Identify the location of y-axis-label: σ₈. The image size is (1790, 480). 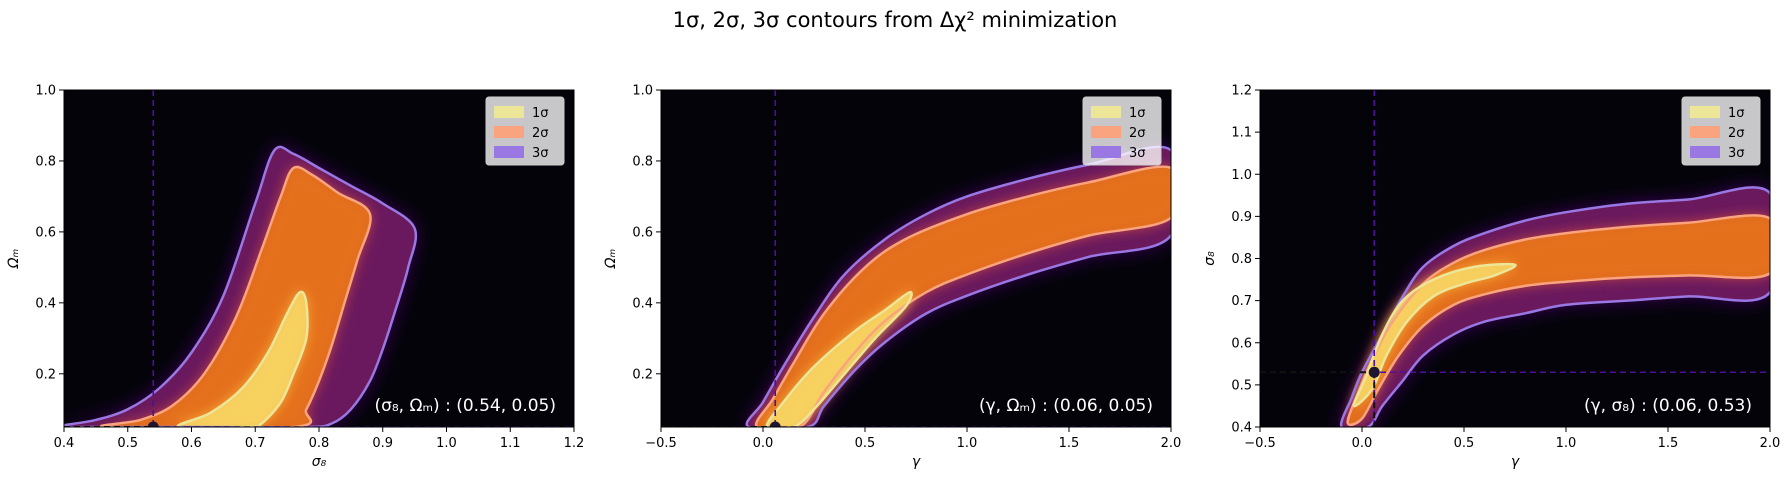
(1210, 258).